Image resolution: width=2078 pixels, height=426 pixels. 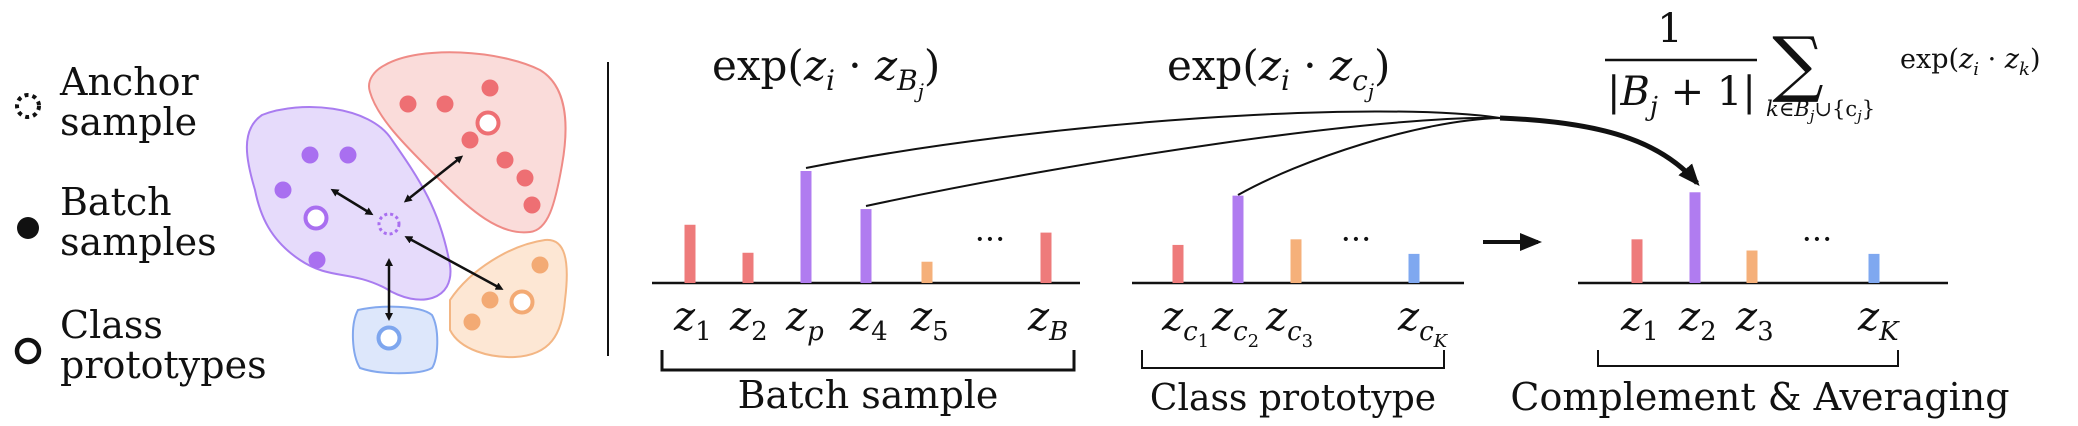 I want to click on prototype-bracket, so click(x=1293, y=359).